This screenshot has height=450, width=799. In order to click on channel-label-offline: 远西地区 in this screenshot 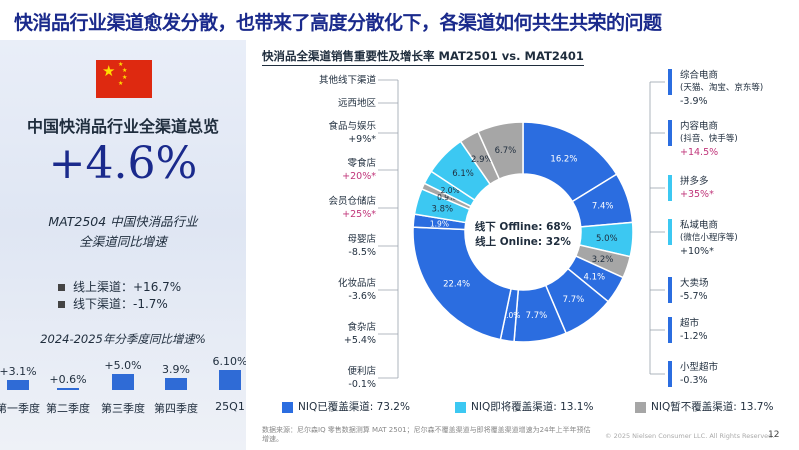, I will do `click(357, 103)`.